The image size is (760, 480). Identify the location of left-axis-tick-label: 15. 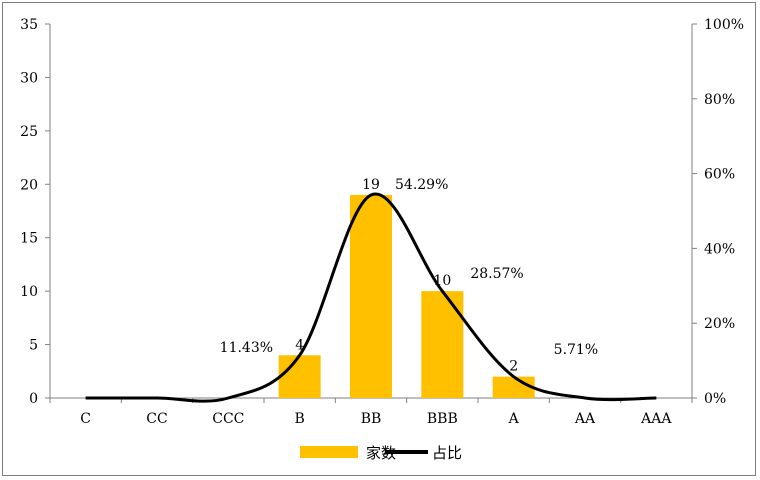
(29, 239).